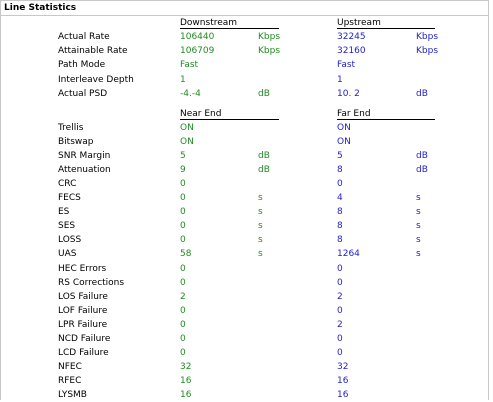  What do you see at coordinates (269, 51) in the screenshot?
I see `downstream-unit: Kbps` at bounding box center [269, 51].